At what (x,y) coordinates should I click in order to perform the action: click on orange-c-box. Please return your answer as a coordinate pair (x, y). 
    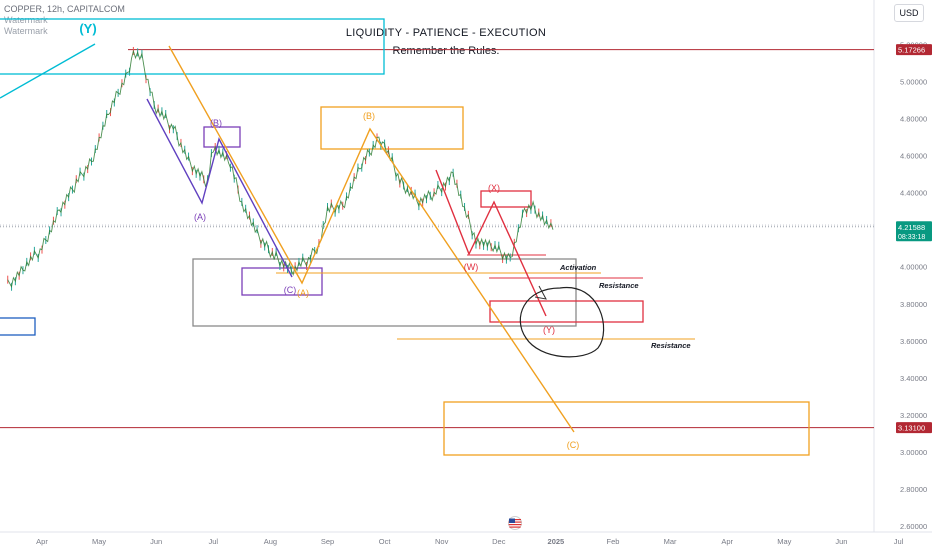
    Looking at the image, I should click on (626, 428).